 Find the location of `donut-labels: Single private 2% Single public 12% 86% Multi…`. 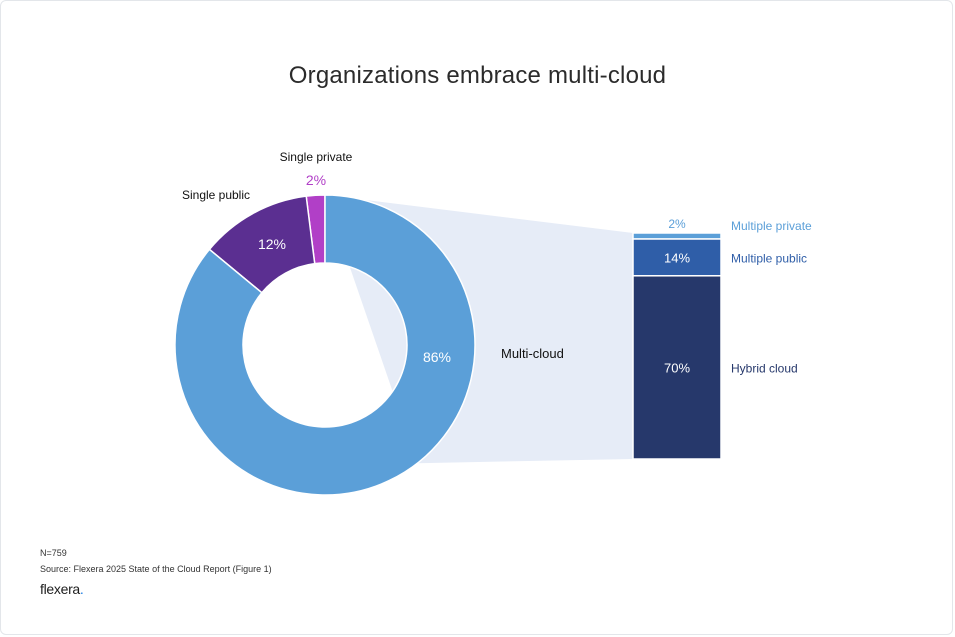

donut-labels: Single private 2% Single public 12% 86% Multi… is located at coordinates (373, 257).